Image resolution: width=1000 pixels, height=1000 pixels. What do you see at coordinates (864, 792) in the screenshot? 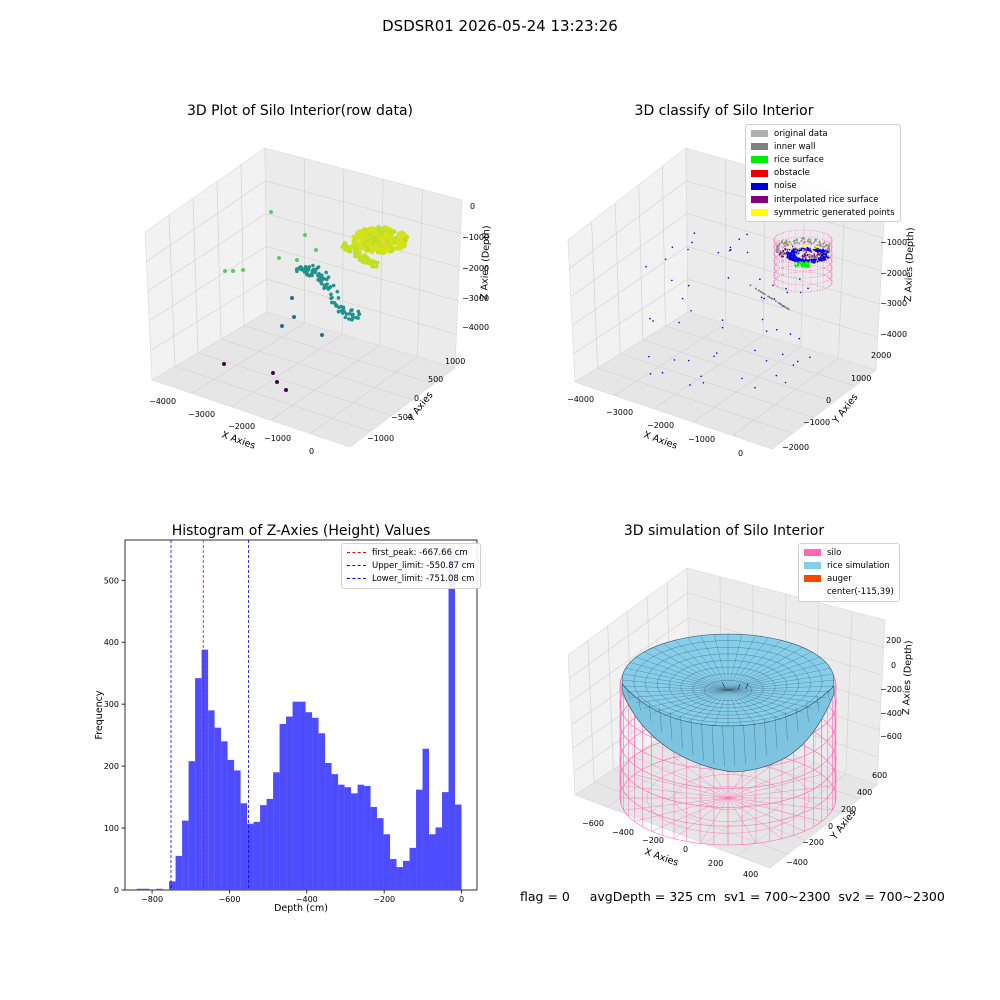
I see `plot4-ytick: 400` at bounding box center [864, 792].